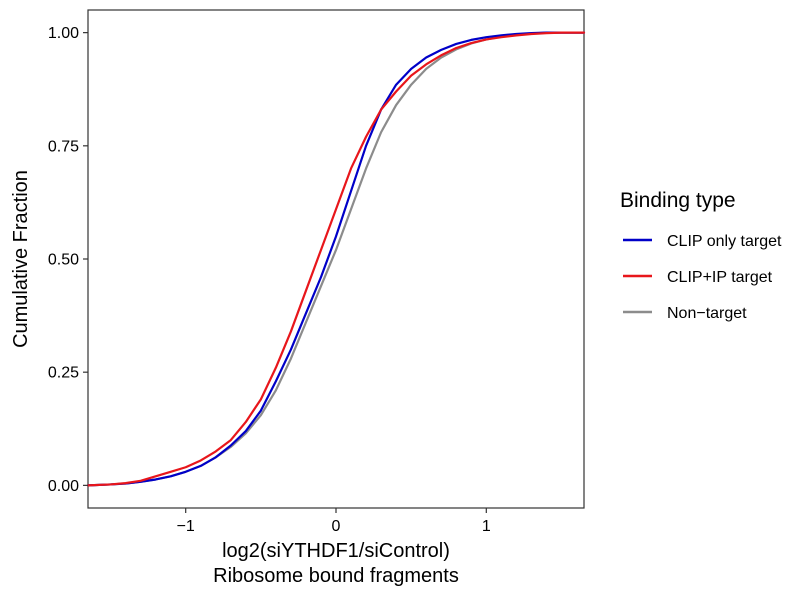 This screenshot has height=595, width=806. What do you see at coordinates (63, 260) in the screenshot?
I see `y-tick-label: 0.50` at bounding box center [63, 260].